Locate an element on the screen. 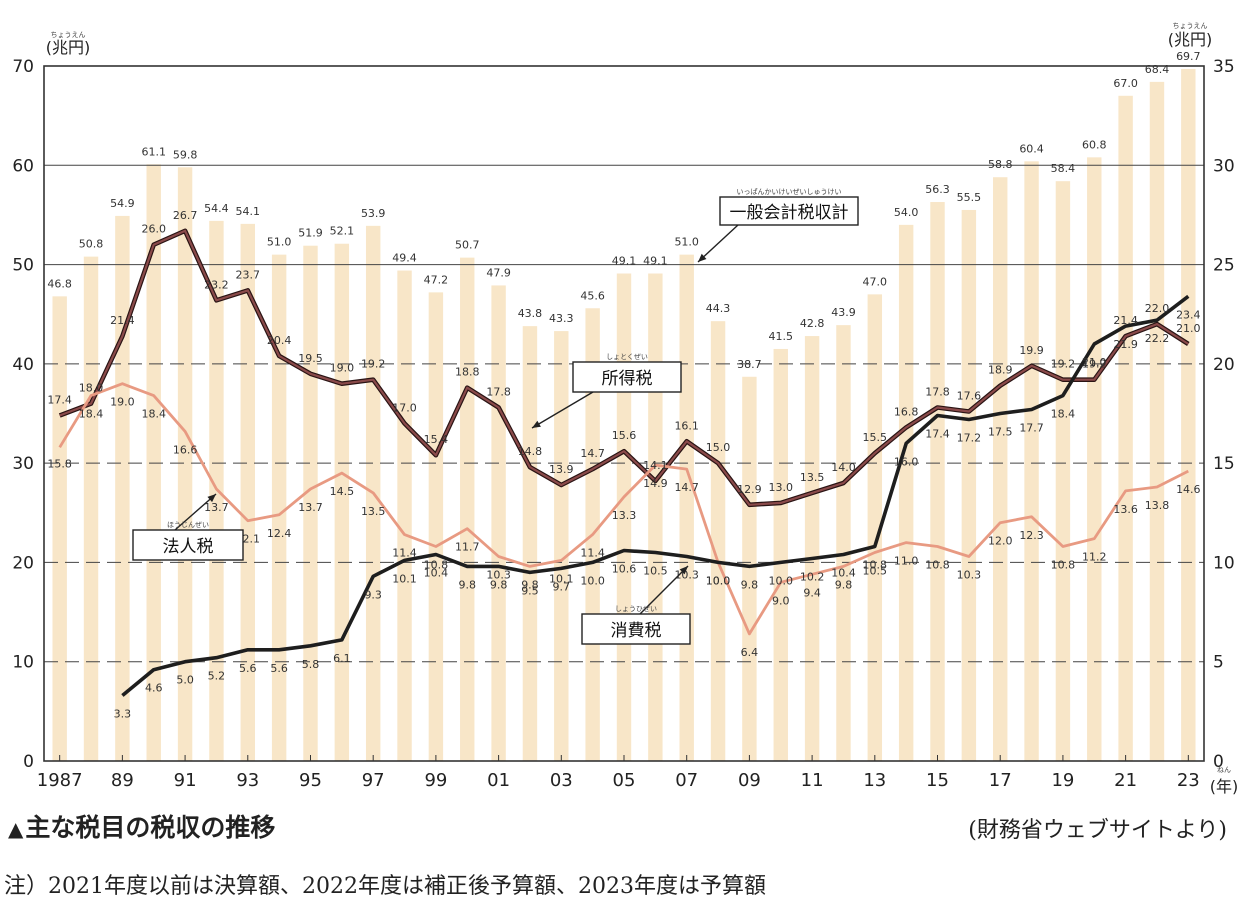  bar-total-tax-2023 is located at coordinates (1188, 414).